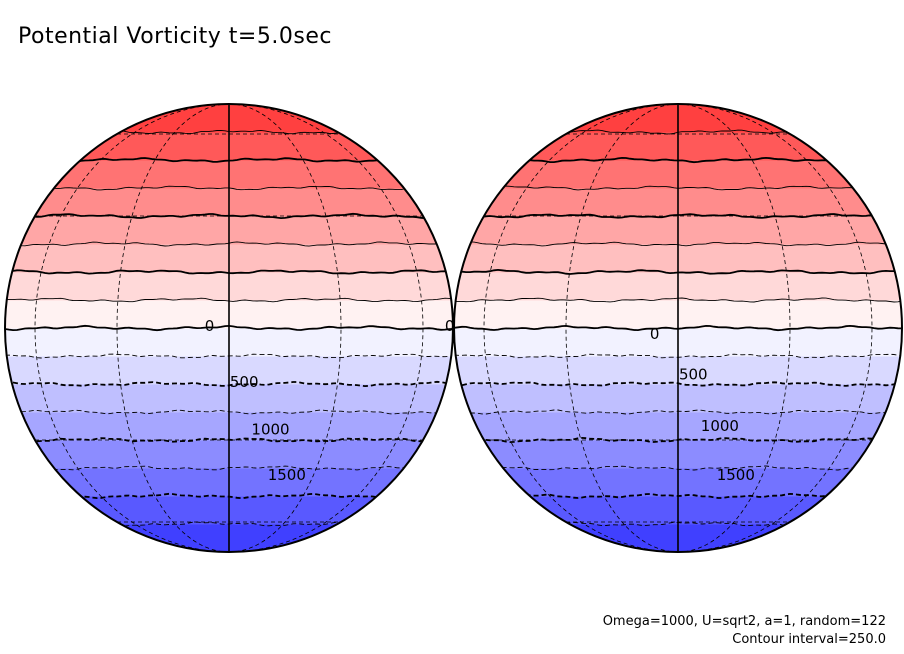 This screenshot has height=654, width=904. I want to click on parameters-annotation: Omega=1000, U=sqrt2, a=1, random=122, so click(744, 621).